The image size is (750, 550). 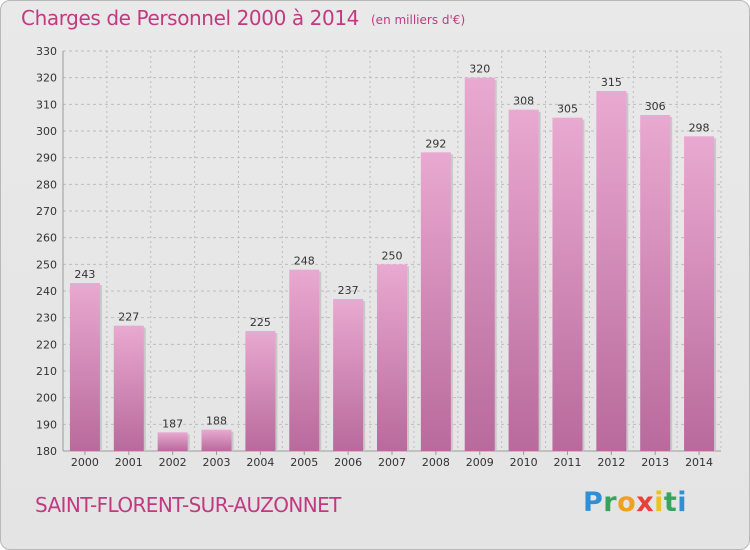 I want to click on y-tick-label: 230, so click(x=46, y=318).